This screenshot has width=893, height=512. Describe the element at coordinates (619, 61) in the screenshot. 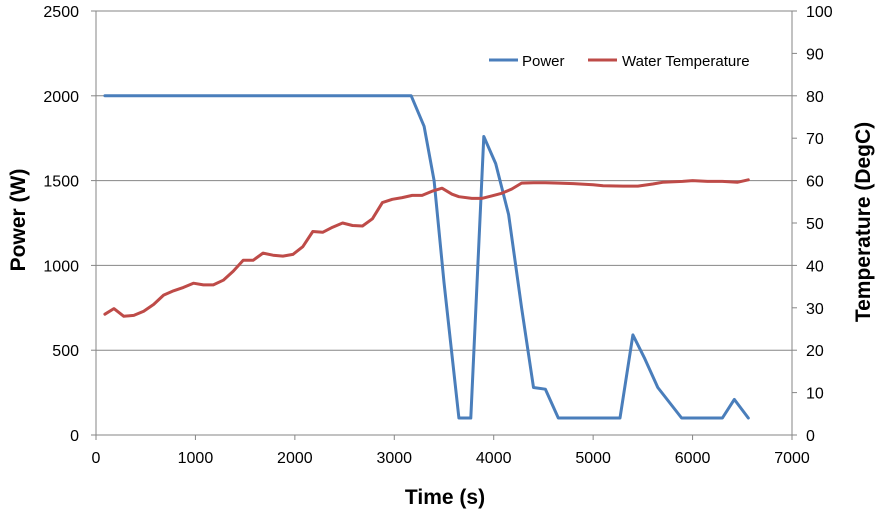

I see `legend: Power Water Temperature` at that location.